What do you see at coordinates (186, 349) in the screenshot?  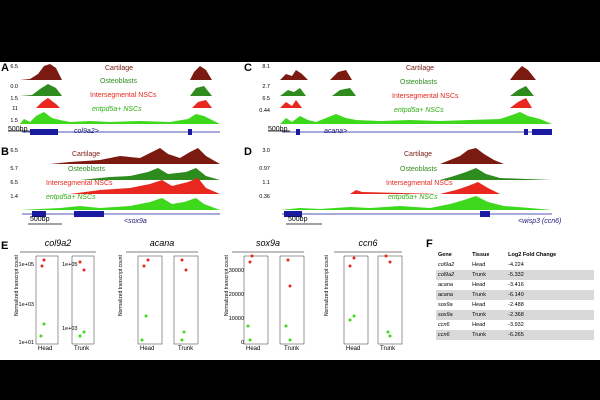 I see `tissue-label: Trunk` at bounding box center [186, 349].